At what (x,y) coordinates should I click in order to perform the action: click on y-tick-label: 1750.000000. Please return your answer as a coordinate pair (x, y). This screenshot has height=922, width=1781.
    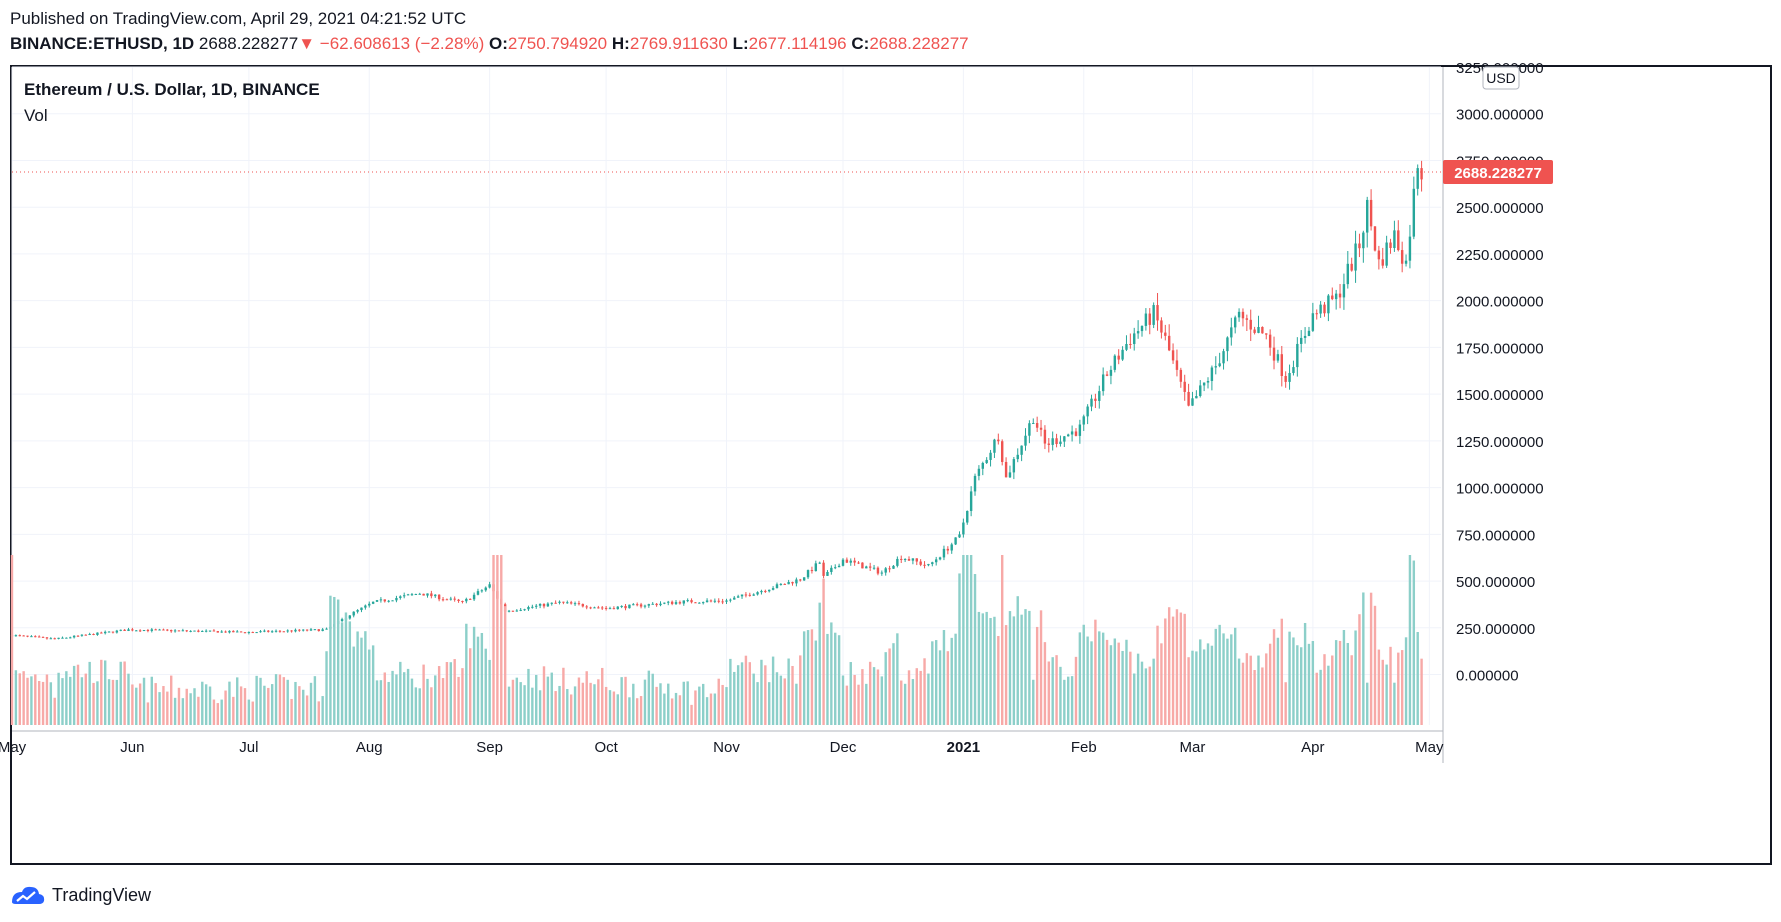
    Looking at the image, I should click on (1500, 348).